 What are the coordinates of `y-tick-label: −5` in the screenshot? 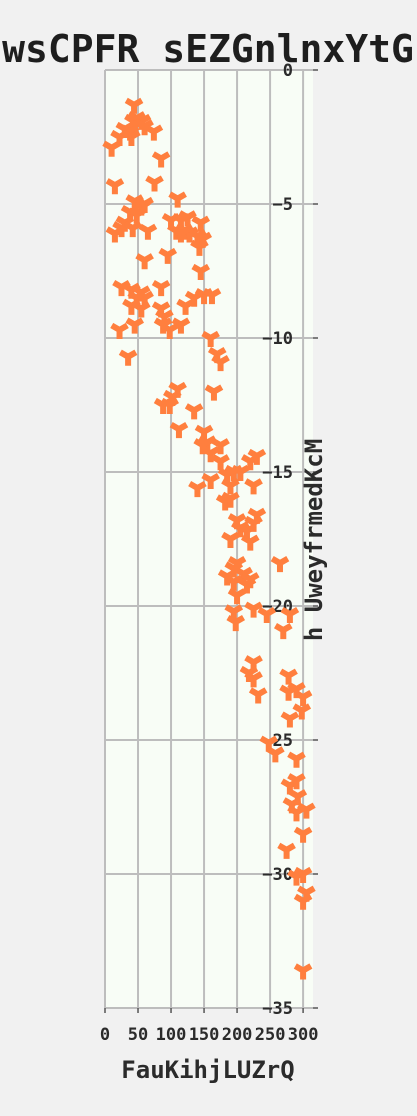 It's located at (283, 205).